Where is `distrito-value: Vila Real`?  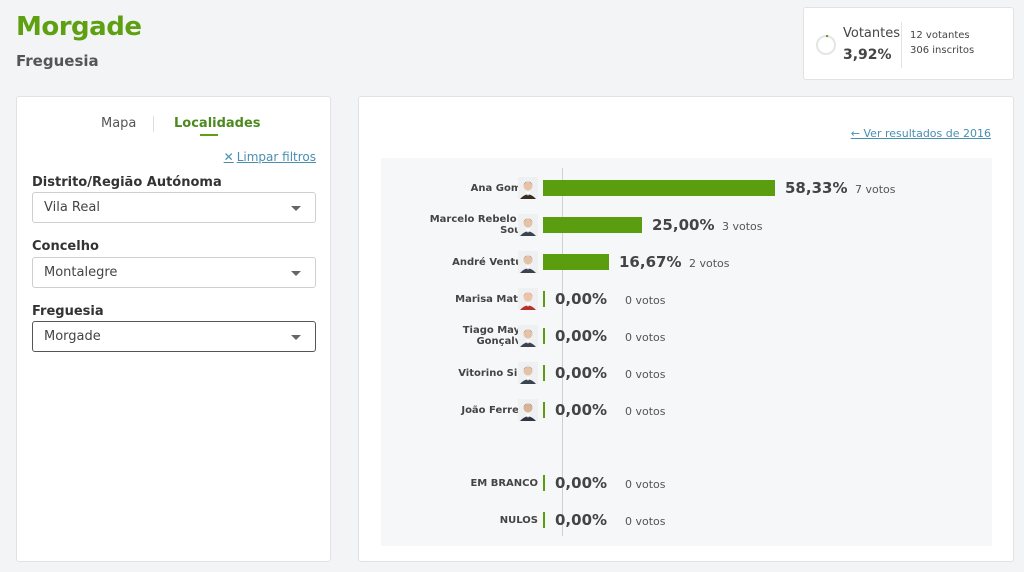 distrito-value: Vila Real is located at coordinates (72, 207).